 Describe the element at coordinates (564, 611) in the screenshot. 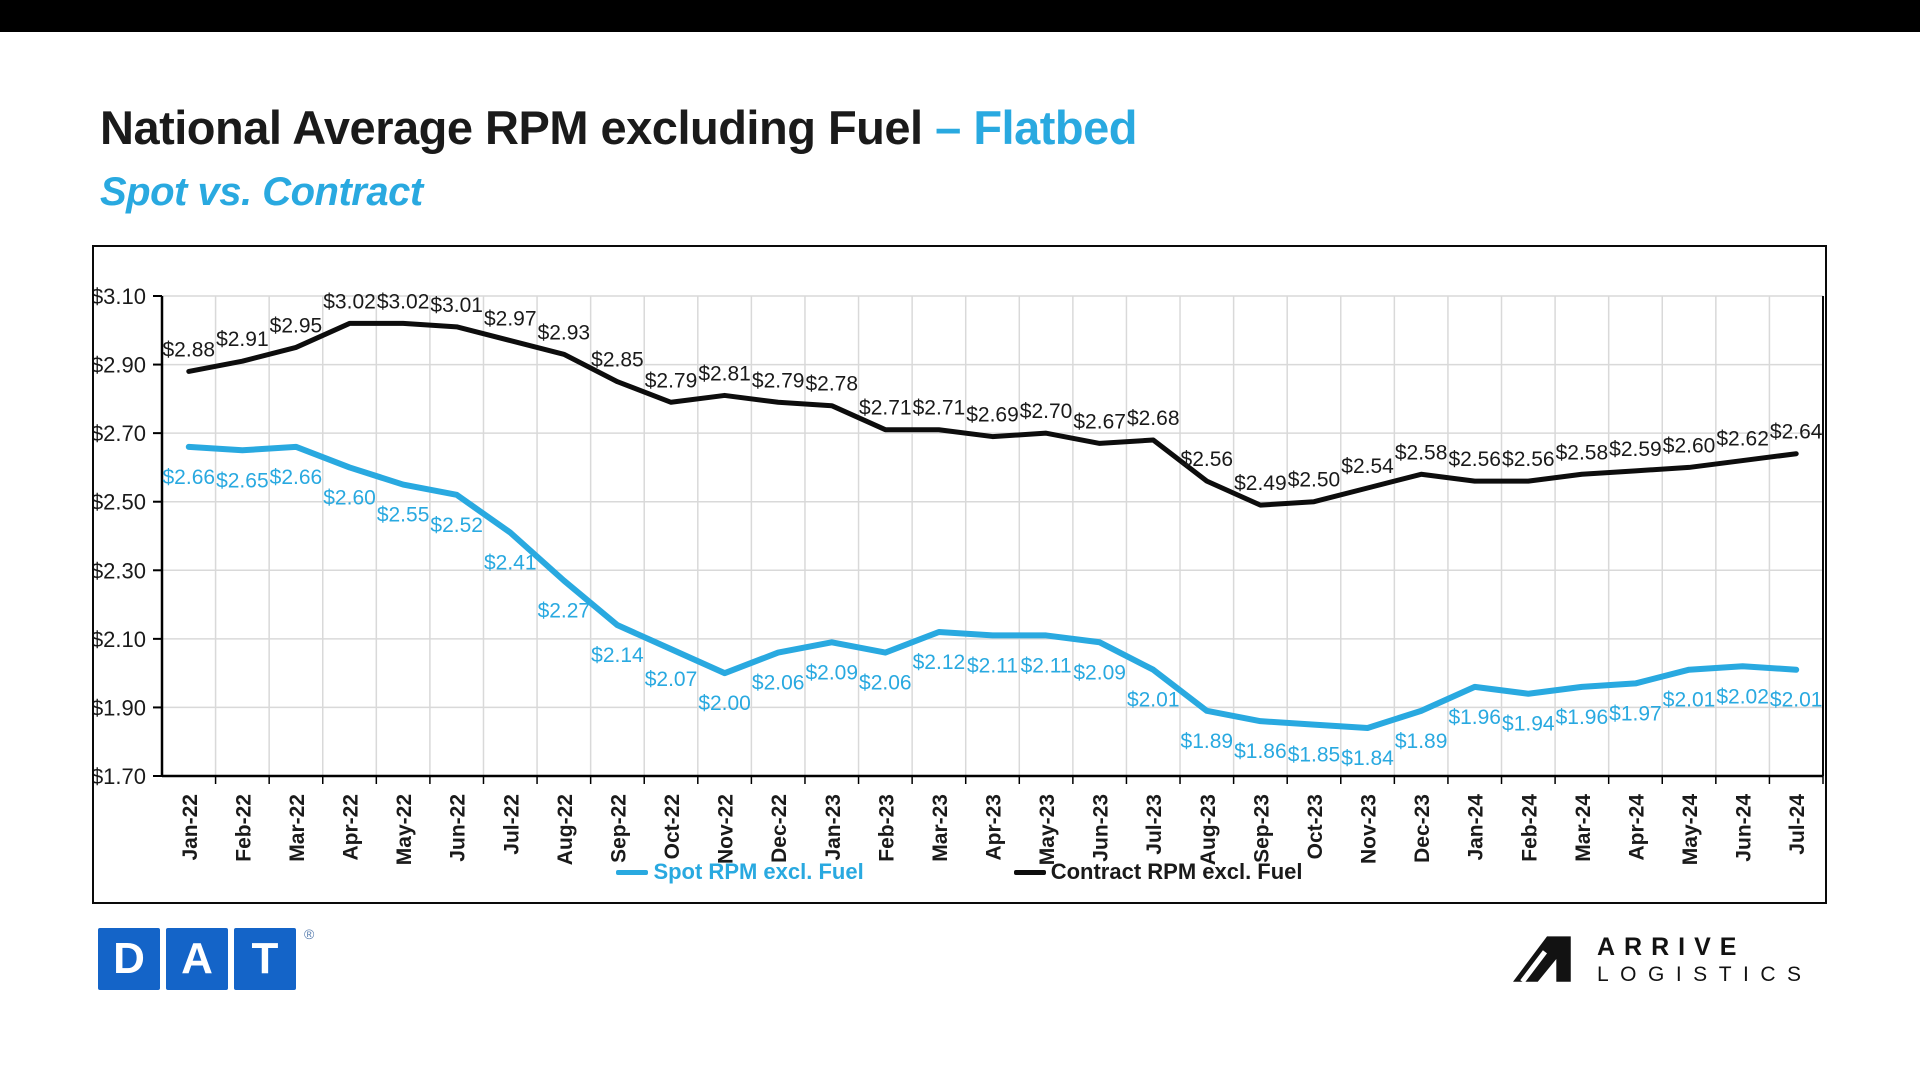

I see `svg-text: $2.27` at that location.